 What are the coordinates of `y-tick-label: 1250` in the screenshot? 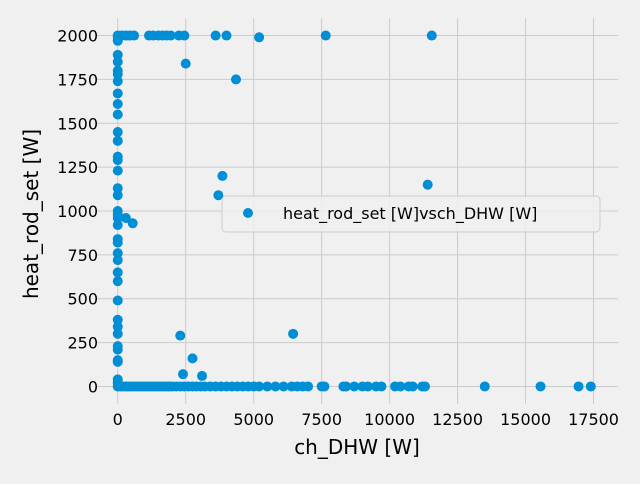 It's located at (77, 167).